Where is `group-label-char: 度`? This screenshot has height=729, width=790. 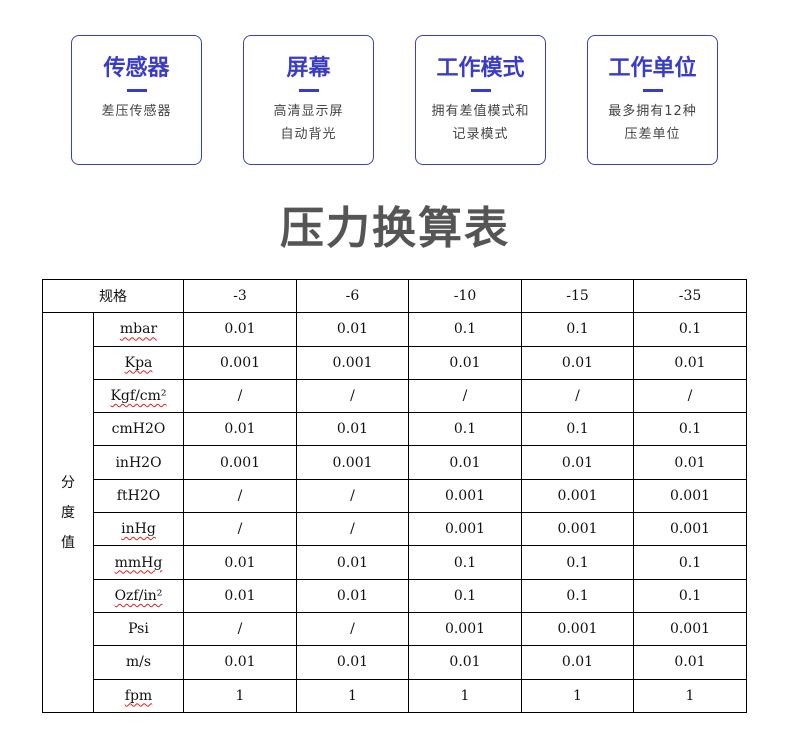
group-label-char: 度 is located at coordinates (68, 512).